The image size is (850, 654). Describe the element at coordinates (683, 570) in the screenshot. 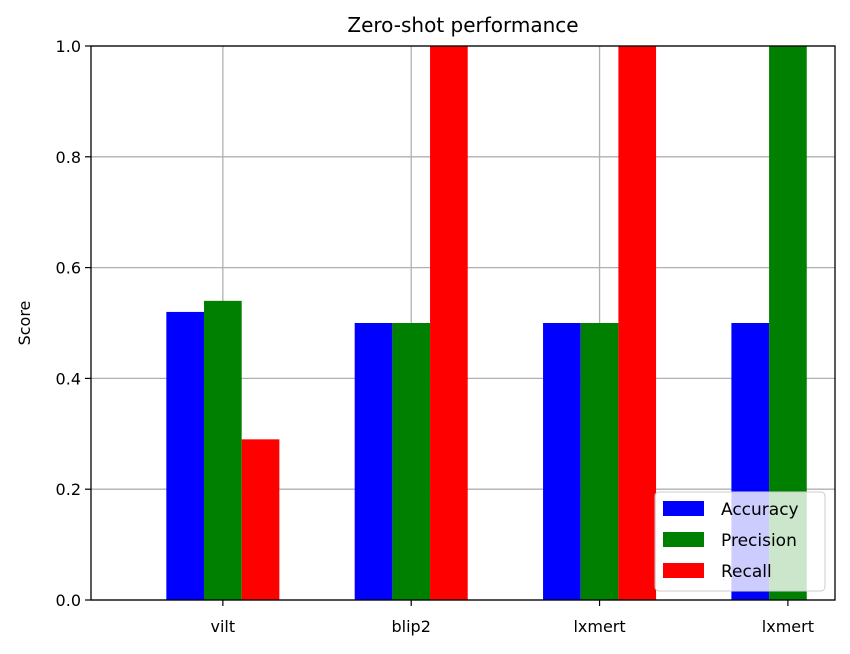

I see `legend-swatch-recall` at that location.